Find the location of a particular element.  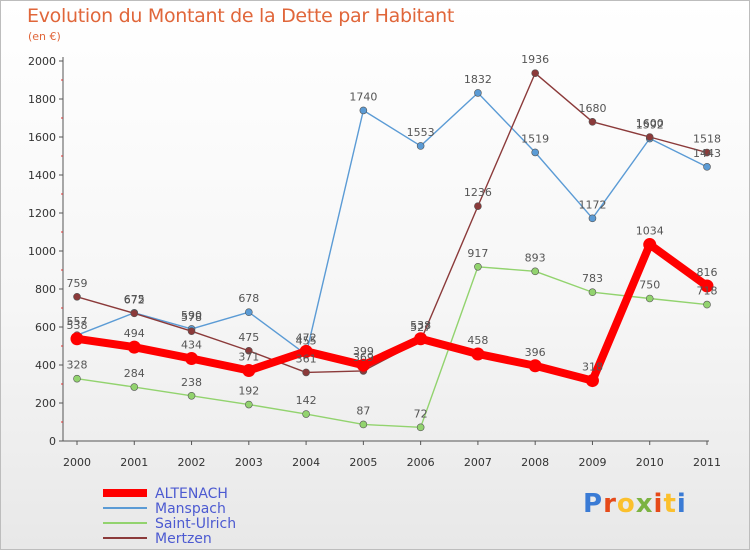

data-label-altenach: 396 is located at coordinates (535, 352).